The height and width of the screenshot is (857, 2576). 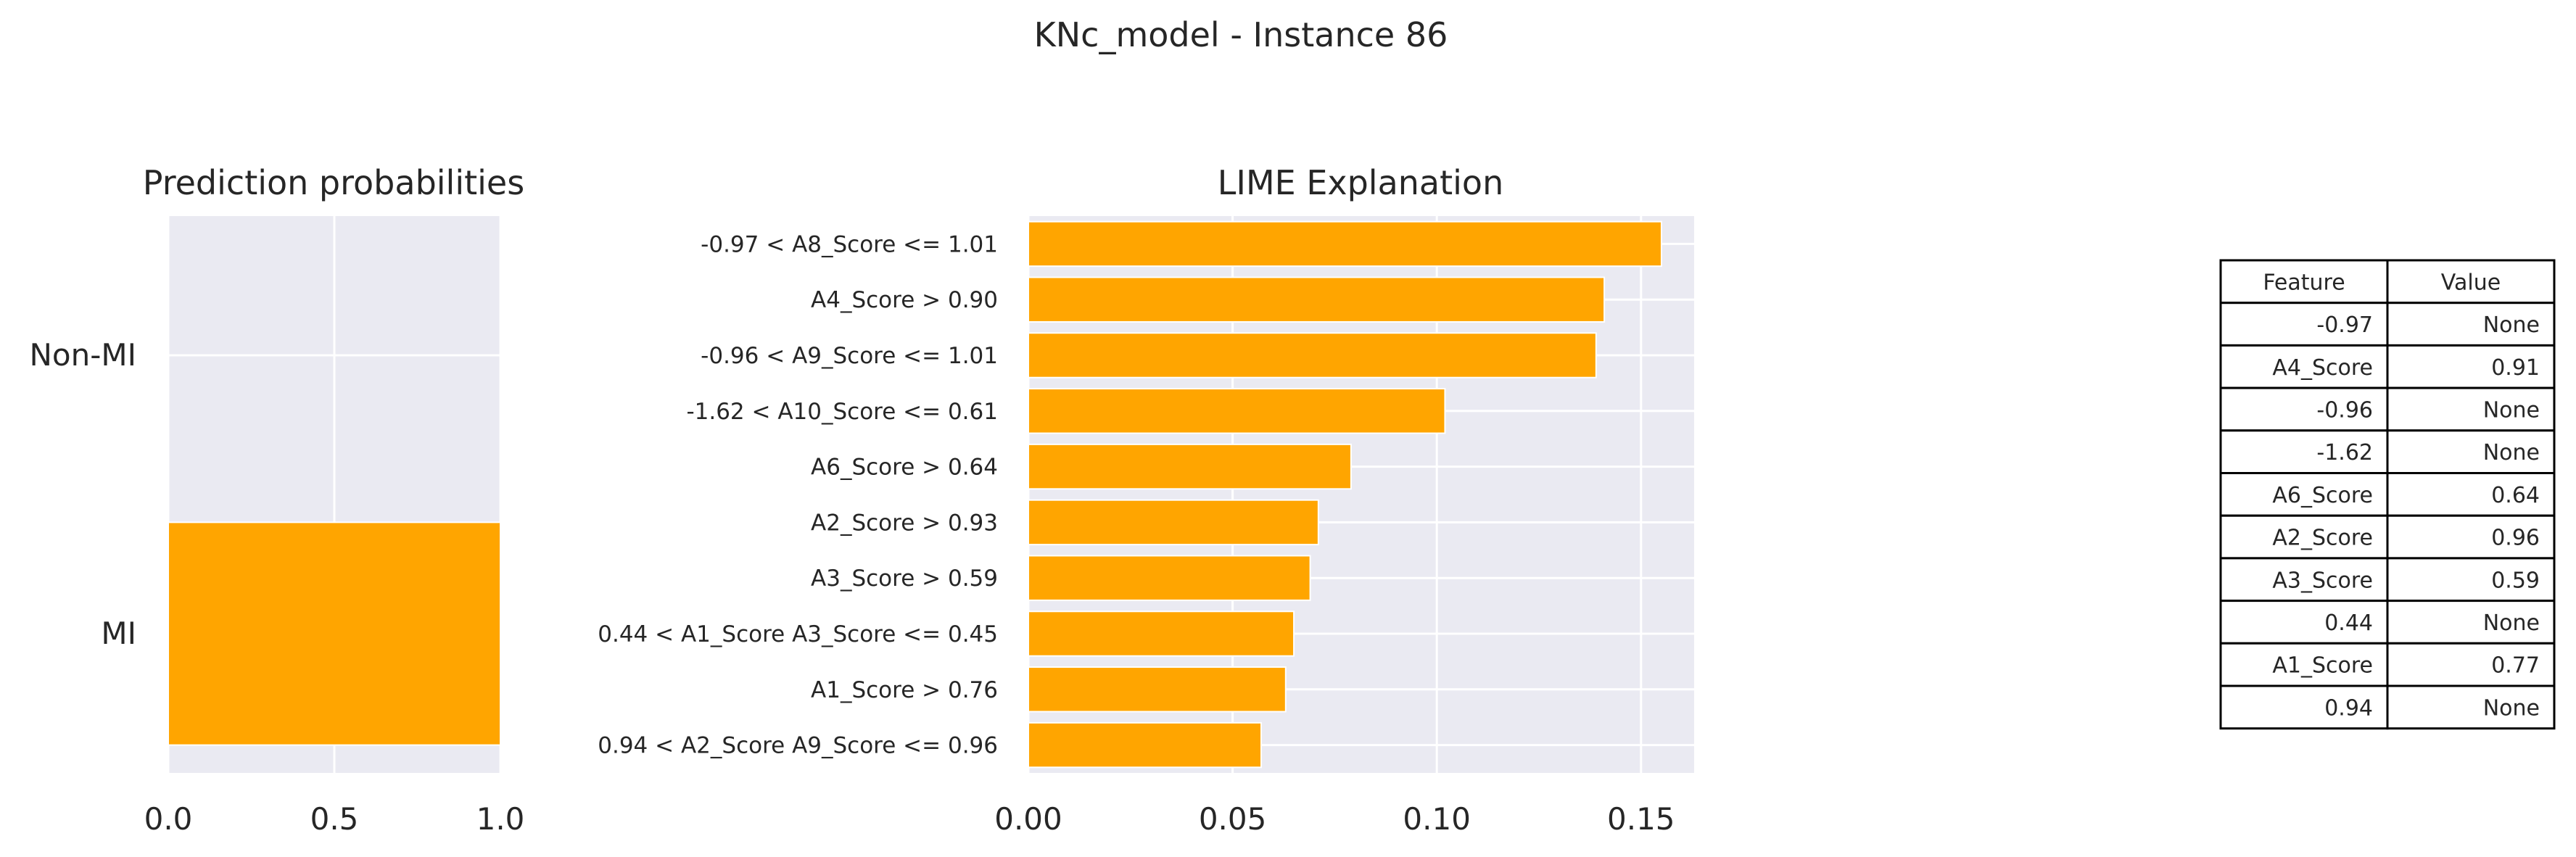 I want to click on y-tick-label: Non-MI, so click(x=82, y=355).